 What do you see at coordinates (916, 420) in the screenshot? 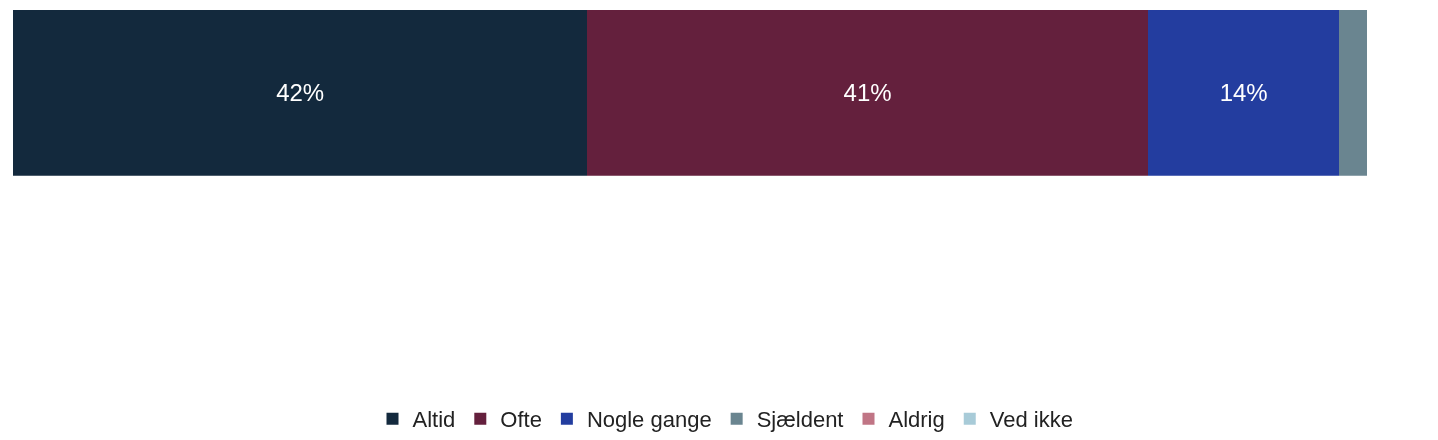
I see `legend-label: Aldrig` at bounding box center [916, 420].